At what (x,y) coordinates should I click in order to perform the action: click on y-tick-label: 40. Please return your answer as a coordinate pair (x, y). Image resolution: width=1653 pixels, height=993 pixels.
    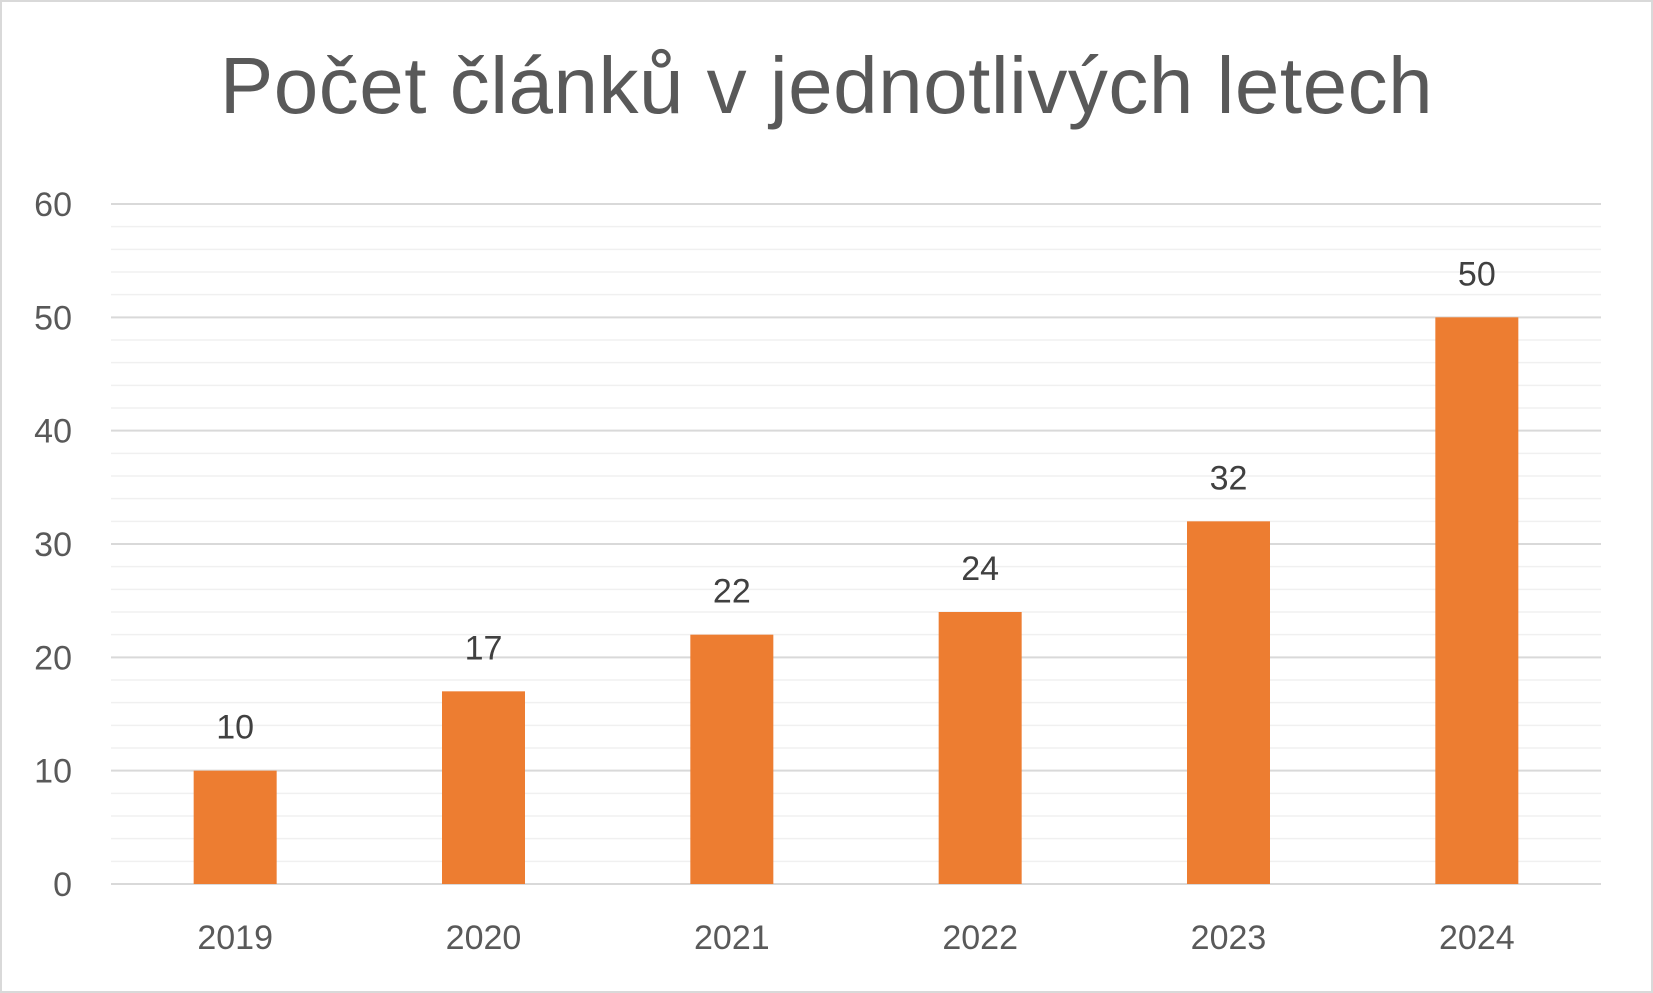
    Looking at the image, I should click on (53, 432).